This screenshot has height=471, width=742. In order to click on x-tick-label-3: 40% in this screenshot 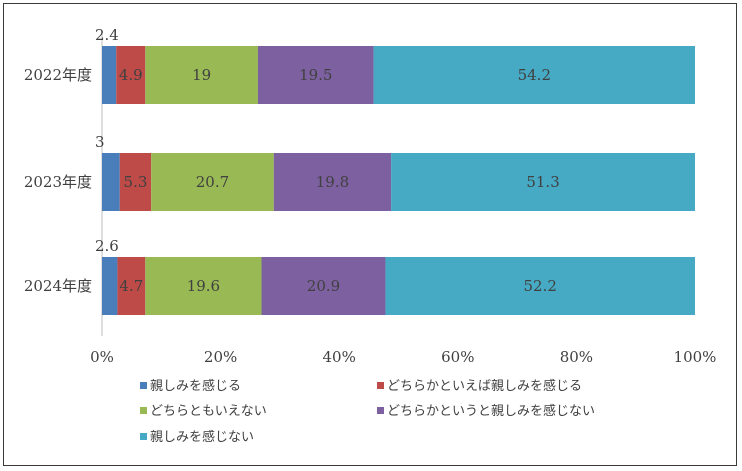, I will do `click(339, 357)`.